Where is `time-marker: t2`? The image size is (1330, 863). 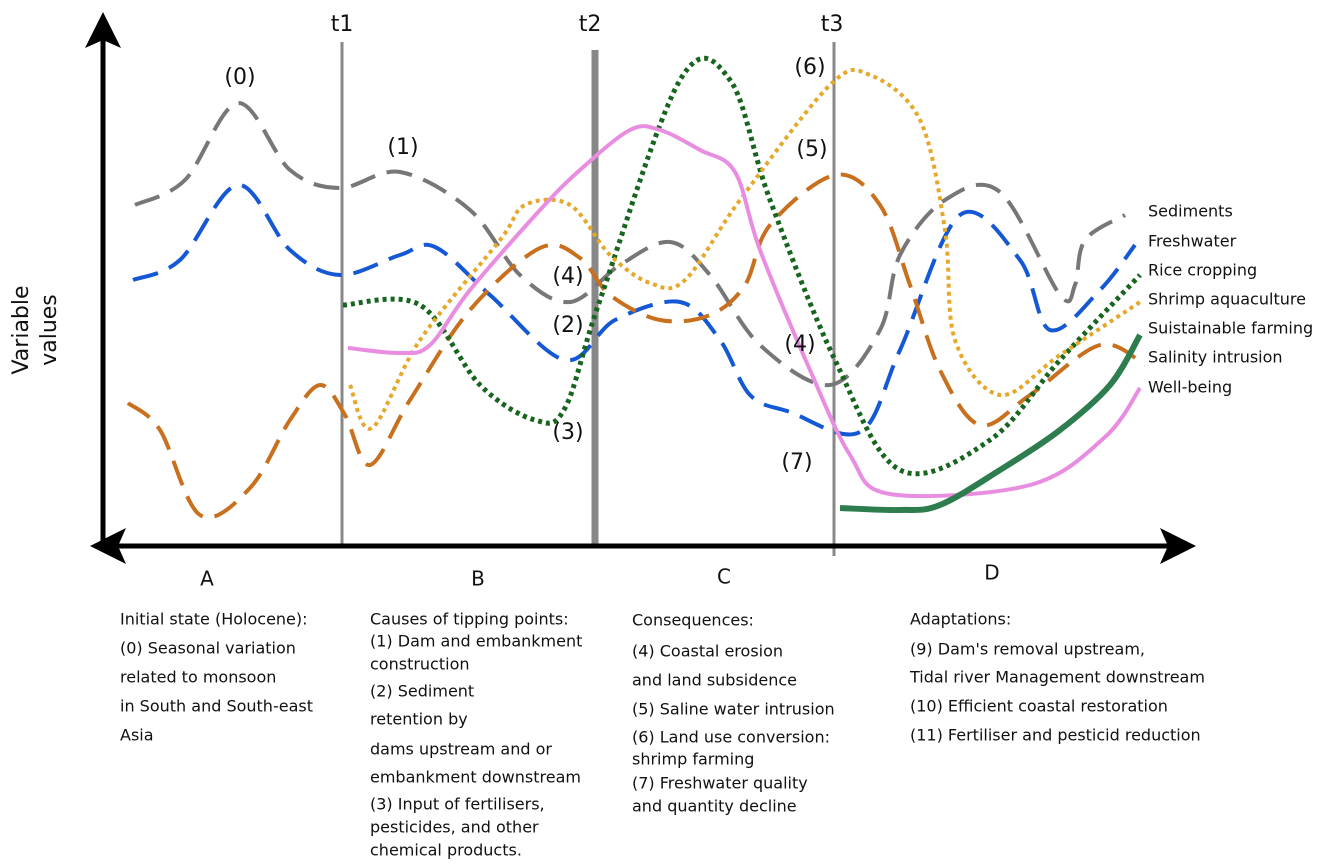
time-marker: t2 is located at coordinates (590, 24).